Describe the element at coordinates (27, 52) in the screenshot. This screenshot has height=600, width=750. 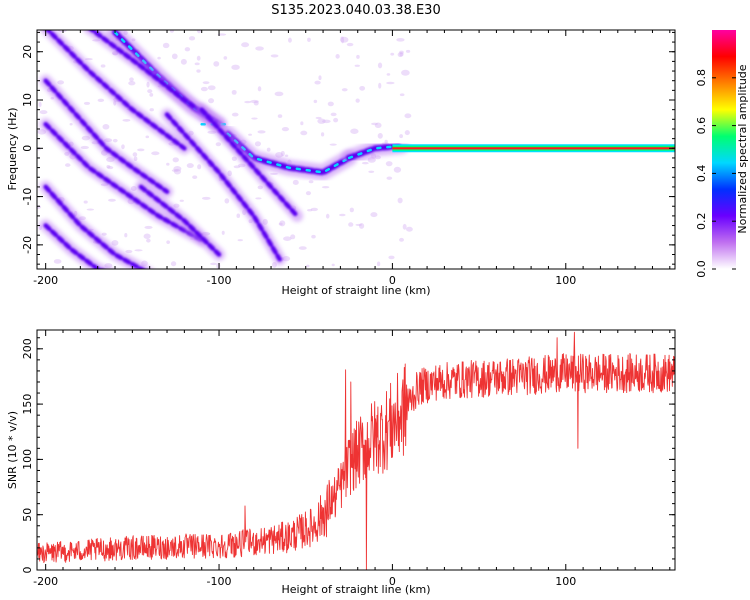
I see `spectrogram-ytick-label: 20` at that location.